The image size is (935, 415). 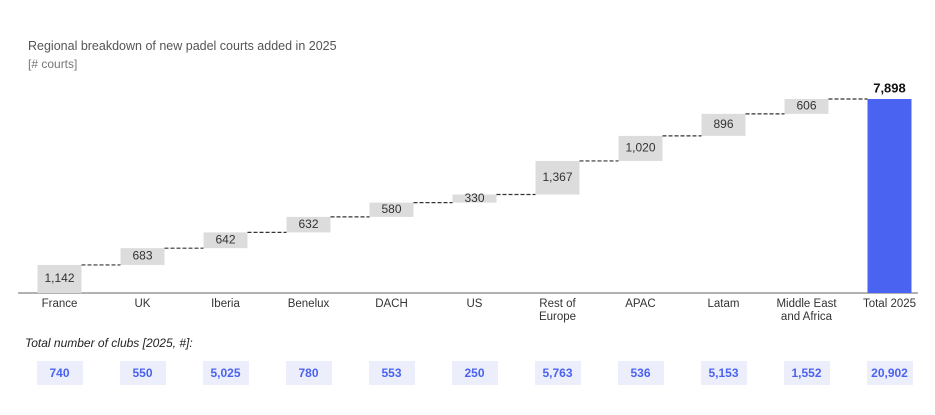 I want to click on club-count: 5,153, so click(x=723, y=373).